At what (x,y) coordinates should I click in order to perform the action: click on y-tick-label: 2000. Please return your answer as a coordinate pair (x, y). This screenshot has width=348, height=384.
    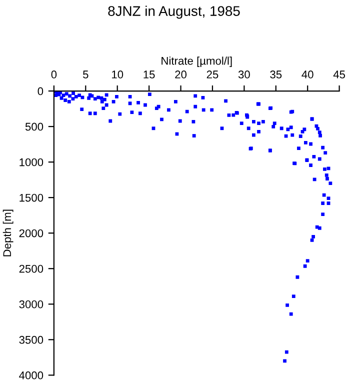
    Looking at the image, I should click on (31, 233).